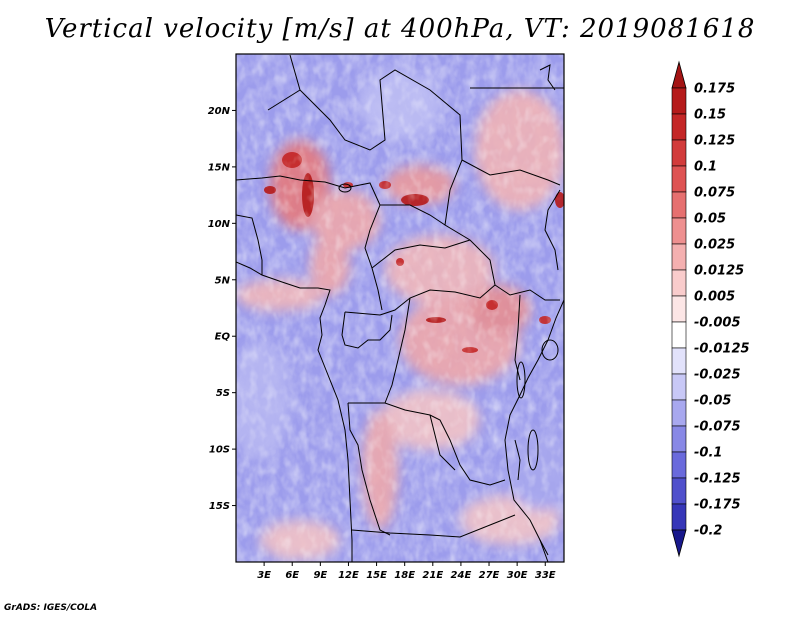 This screenshot has height=618, width=800. What do you see at coordinates (714, 245) in the screenshot?
I see `colorbar-label: 0.025` at bounding box center [714, 245].